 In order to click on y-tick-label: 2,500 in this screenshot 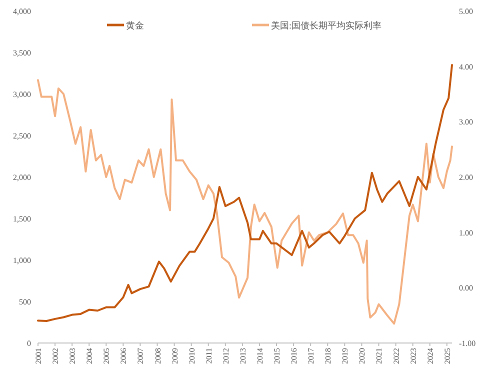, I will do `click(22, 136)`.